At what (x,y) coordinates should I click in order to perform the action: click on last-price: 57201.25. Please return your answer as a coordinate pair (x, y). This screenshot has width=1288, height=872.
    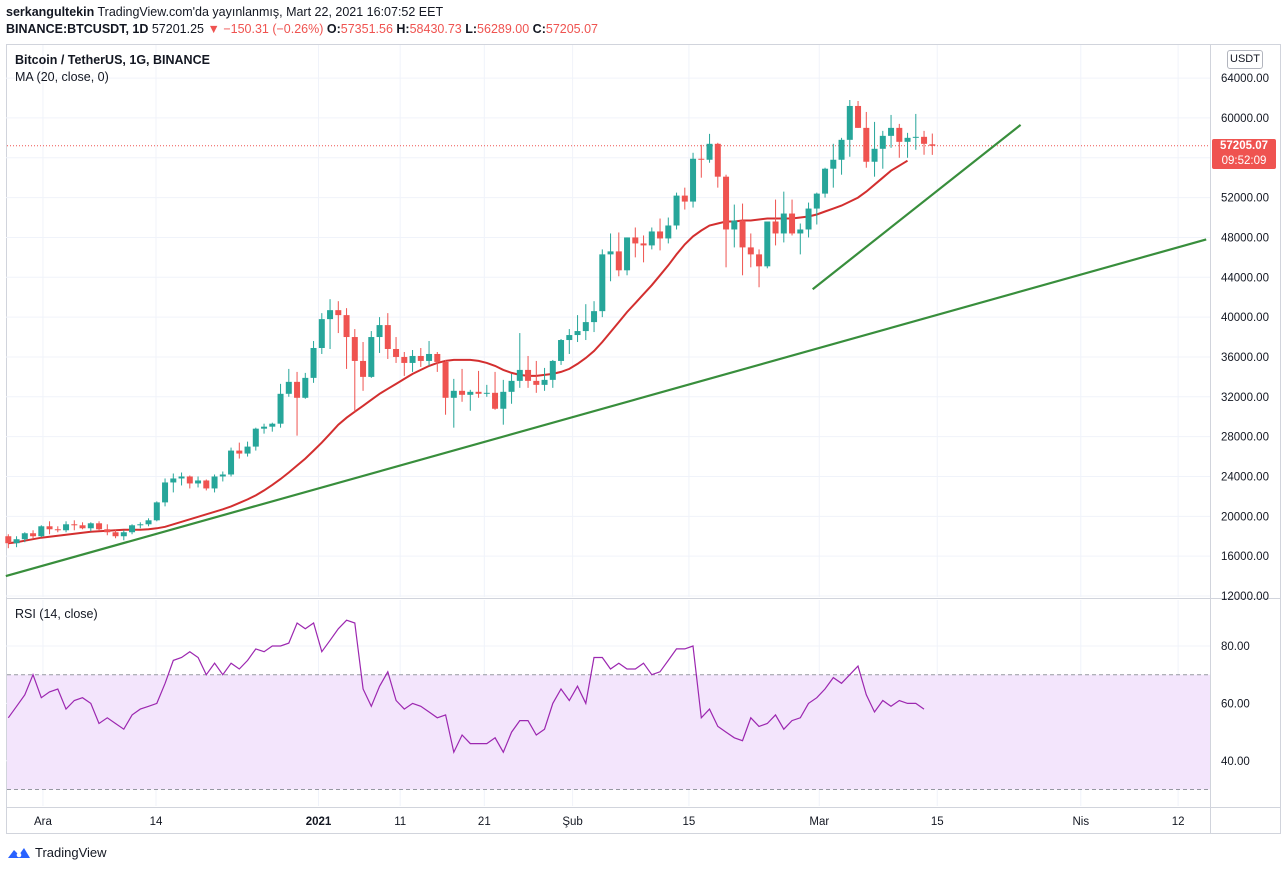
    Looking at the image, I should click on (177, 29).